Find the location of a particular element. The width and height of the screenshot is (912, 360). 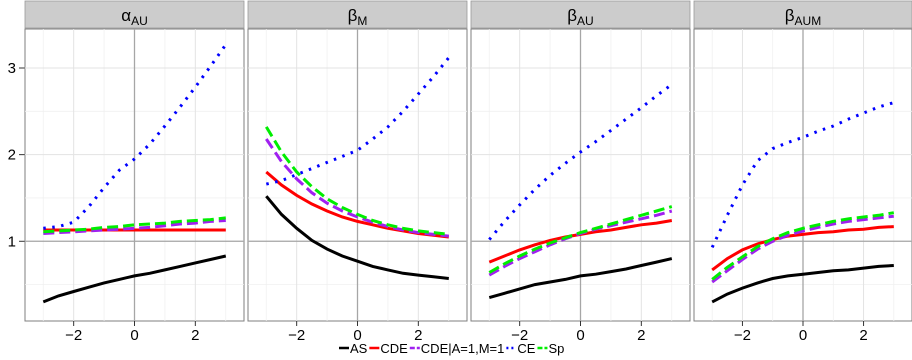

panel-title-subscript: M is located at coordinates (362, 21).